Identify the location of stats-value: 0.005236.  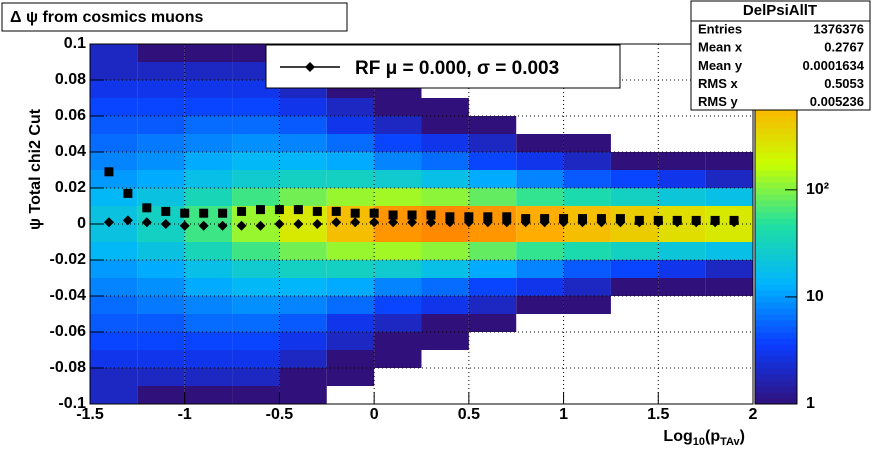
(837, 101).